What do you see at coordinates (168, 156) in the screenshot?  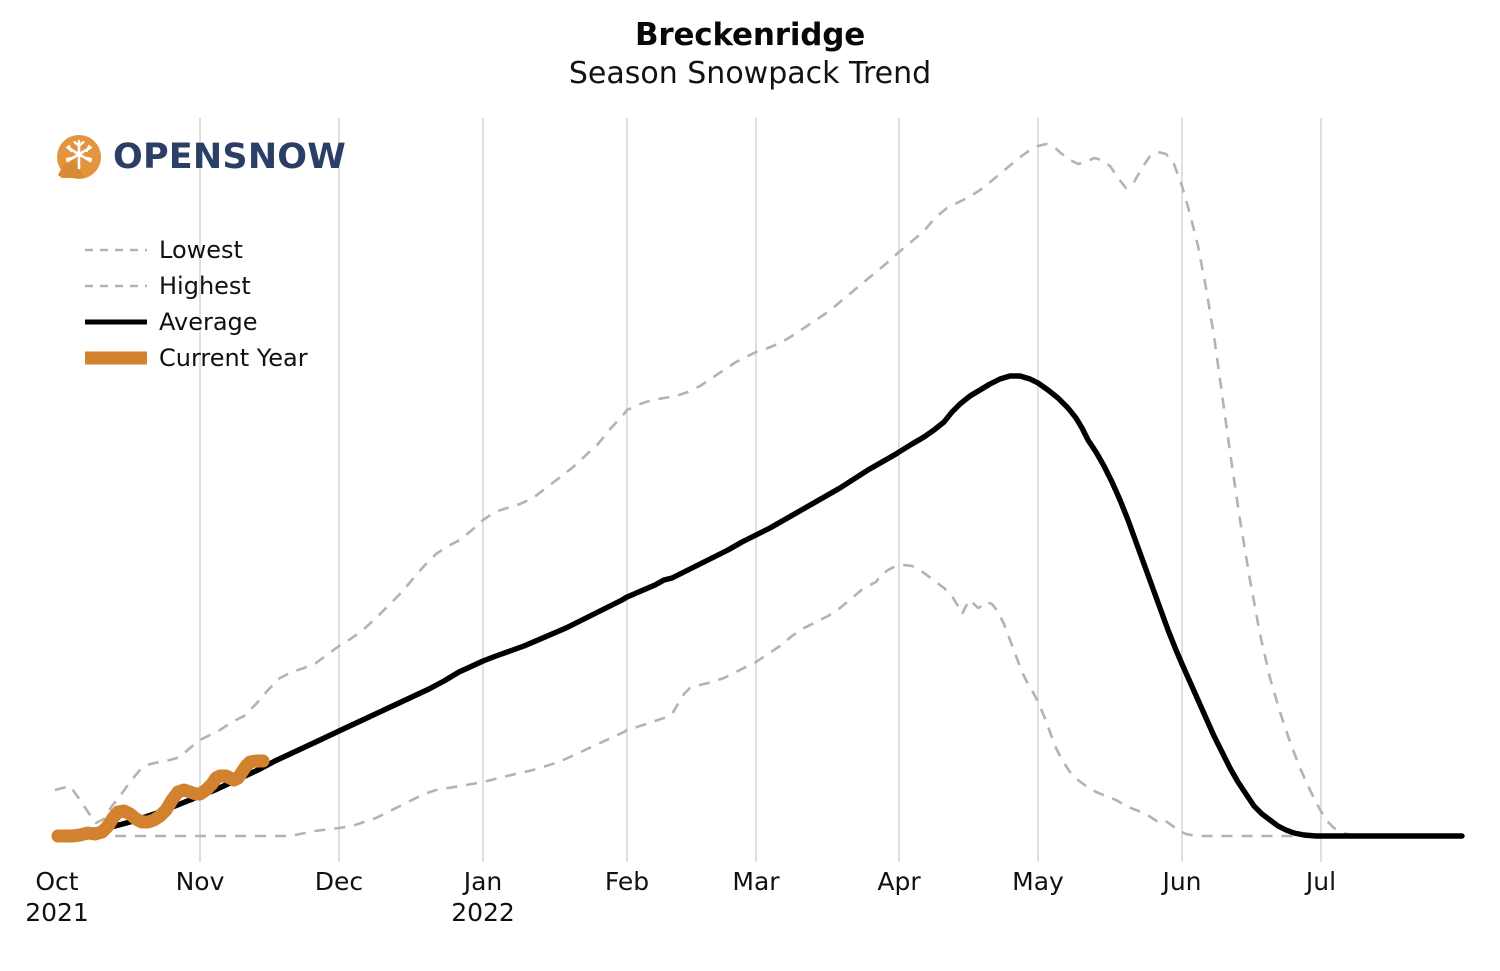 I see `brand-text-open: OPEN` at bounding box center [168, 156].